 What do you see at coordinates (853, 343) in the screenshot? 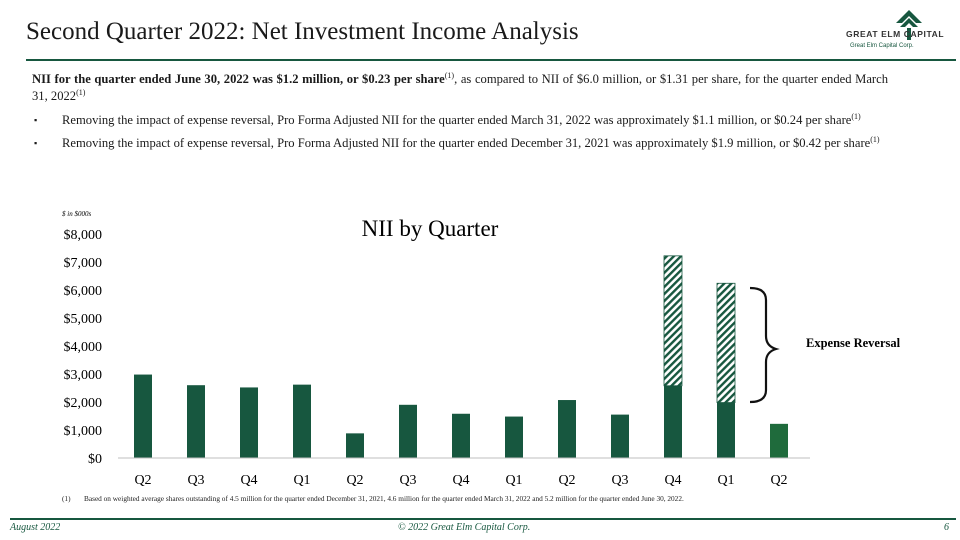
I see `expense-reversal-label: Expense Reversal` at bounding box center [853, 343].